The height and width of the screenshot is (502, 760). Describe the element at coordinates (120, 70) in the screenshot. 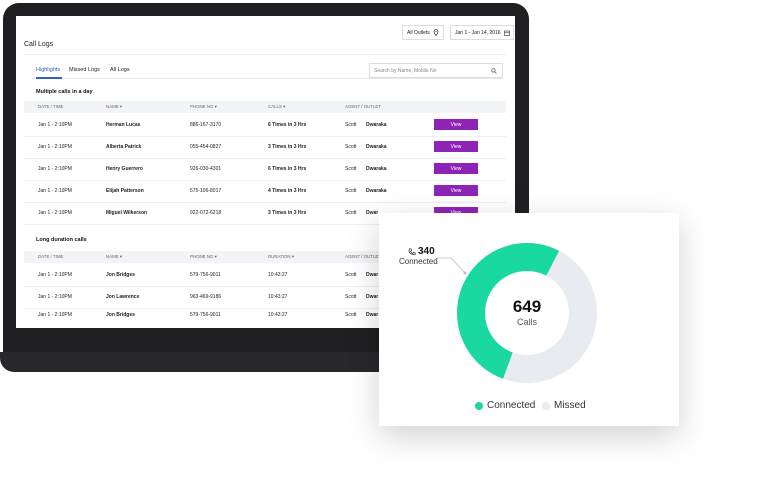

I see `tab-all-logs: All Logs` at that location.